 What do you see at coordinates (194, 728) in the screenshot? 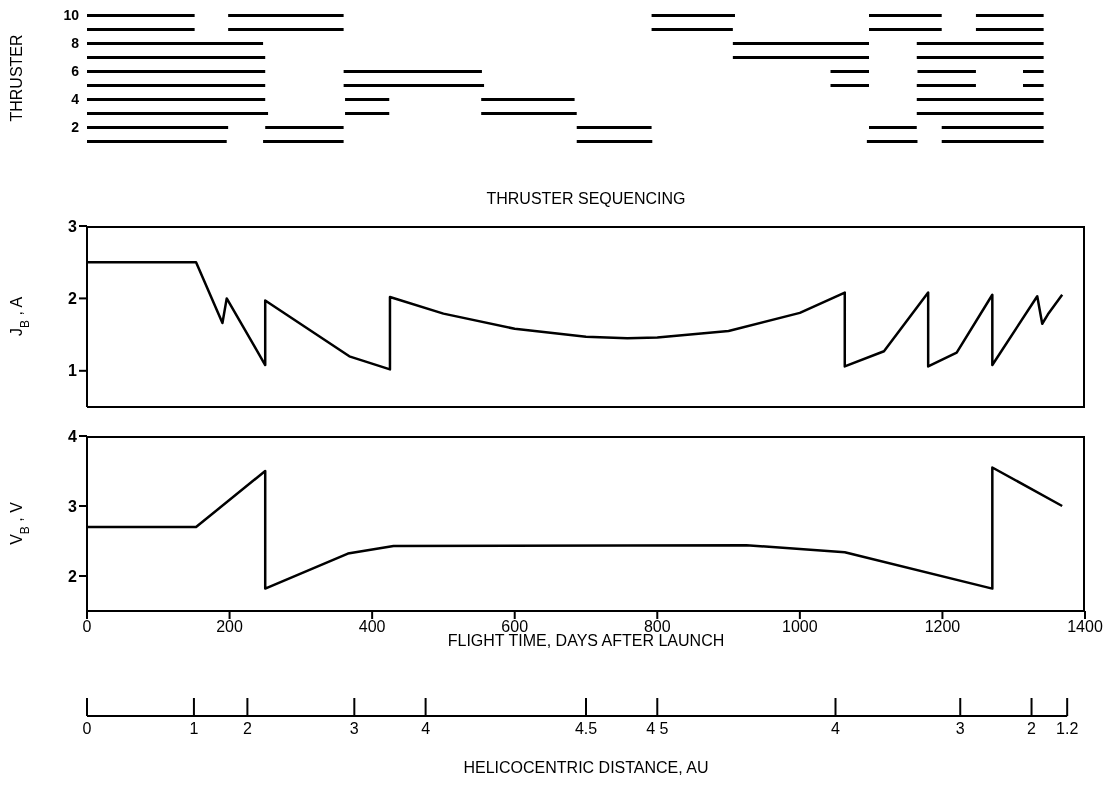
I see `category-label: 1` at bounding box center [194, 728].